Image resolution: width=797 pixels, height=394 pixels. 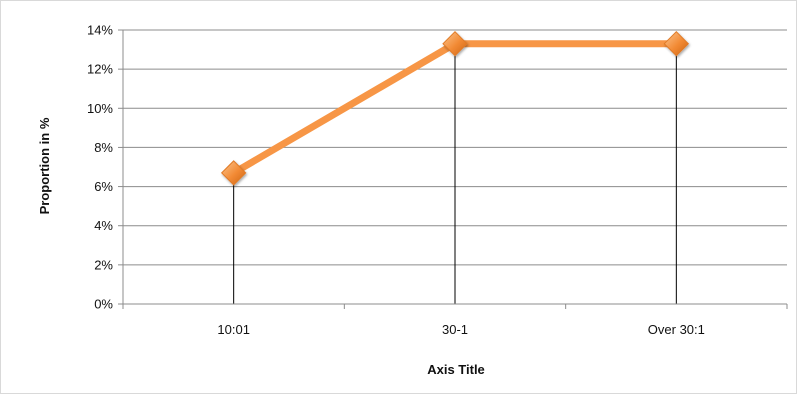 I want to click on y-tick-label: 8%, so click(x=103, y=147).